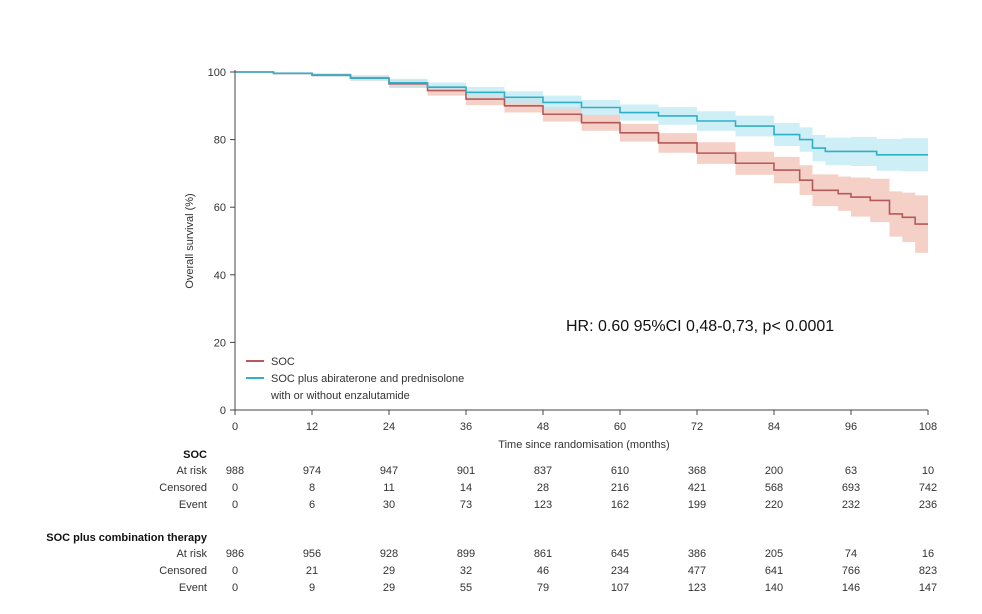 The width and height of the screenshot is (982, 614). What do you see at coordinates (367, 379) in the screenshot?
I see `legend-label-combo-line1: SOC plus abiraterone and prednisolone` at bounding box center [367, 379].